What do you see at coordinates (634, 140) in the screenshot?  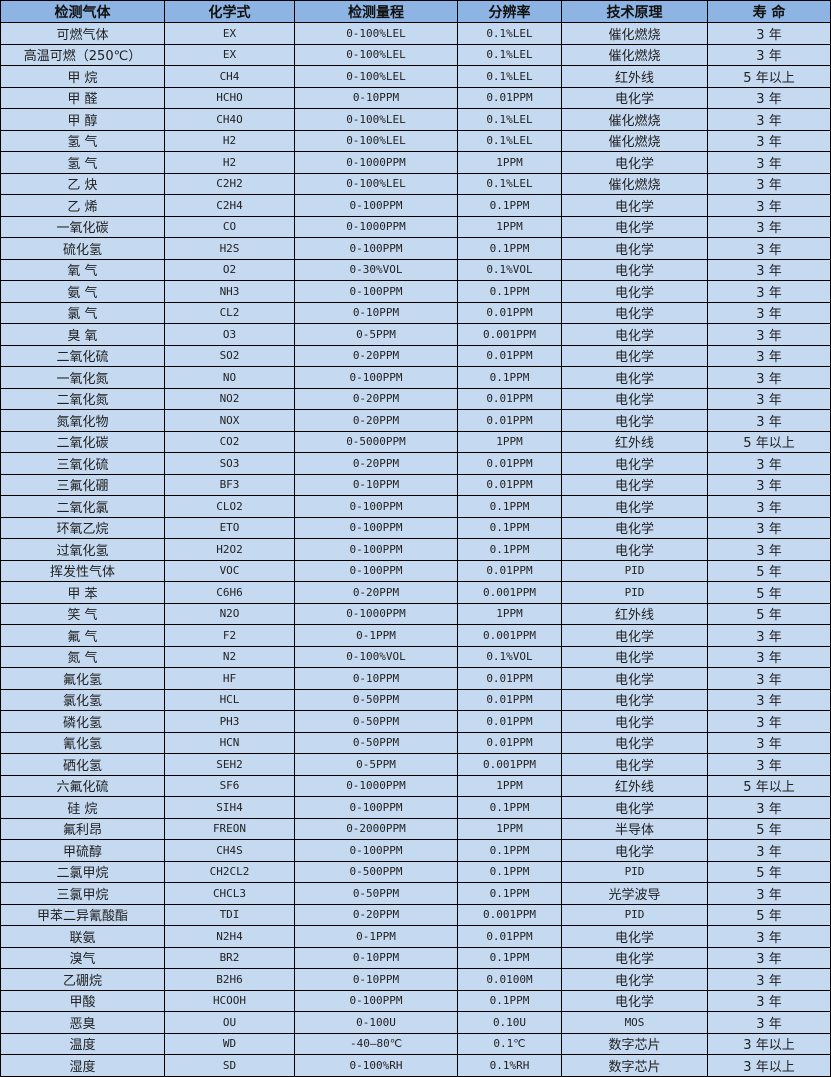 I see `principle-cell: 催化燃烧` at bounding box center [634, 140].